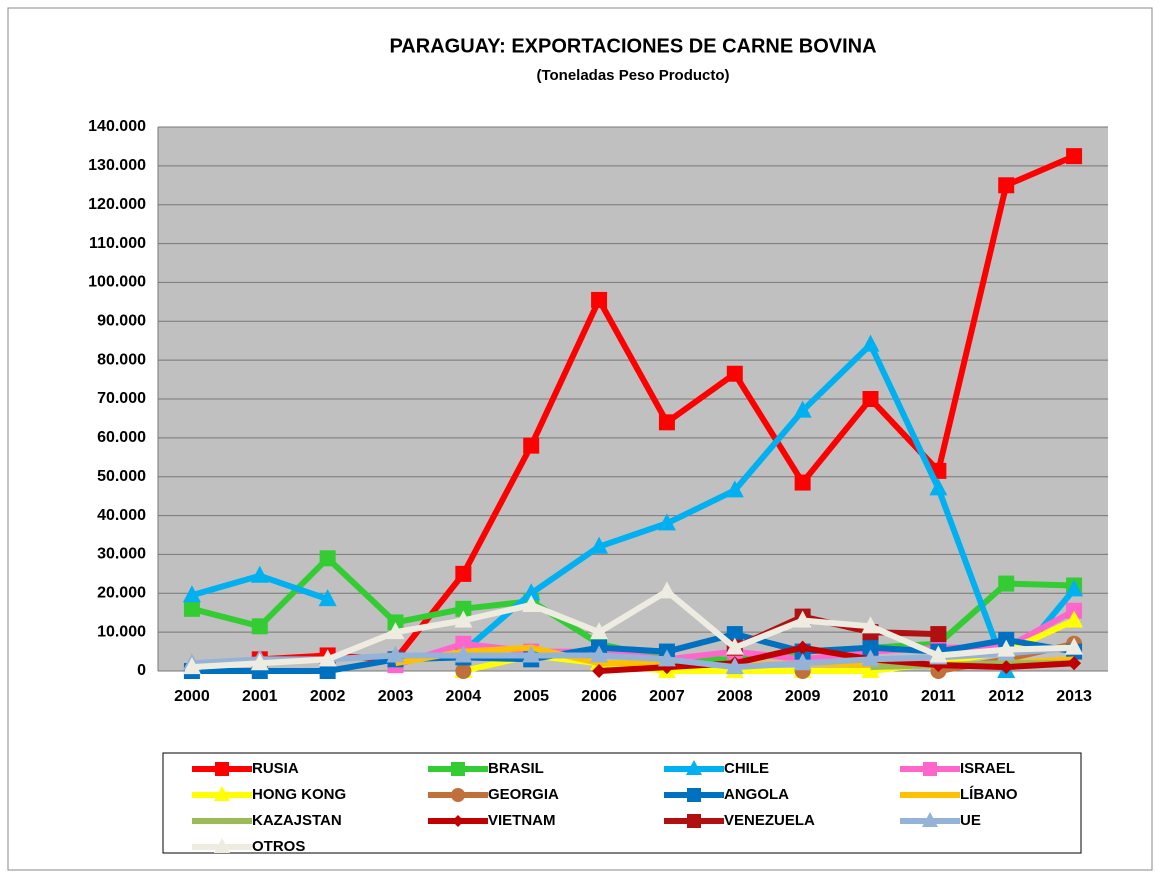 This screenshot has width=1161, height=872. Describe the element at coordinates (516, 768) in the screenshot. I see `legend-label: BRASIL` at that location.